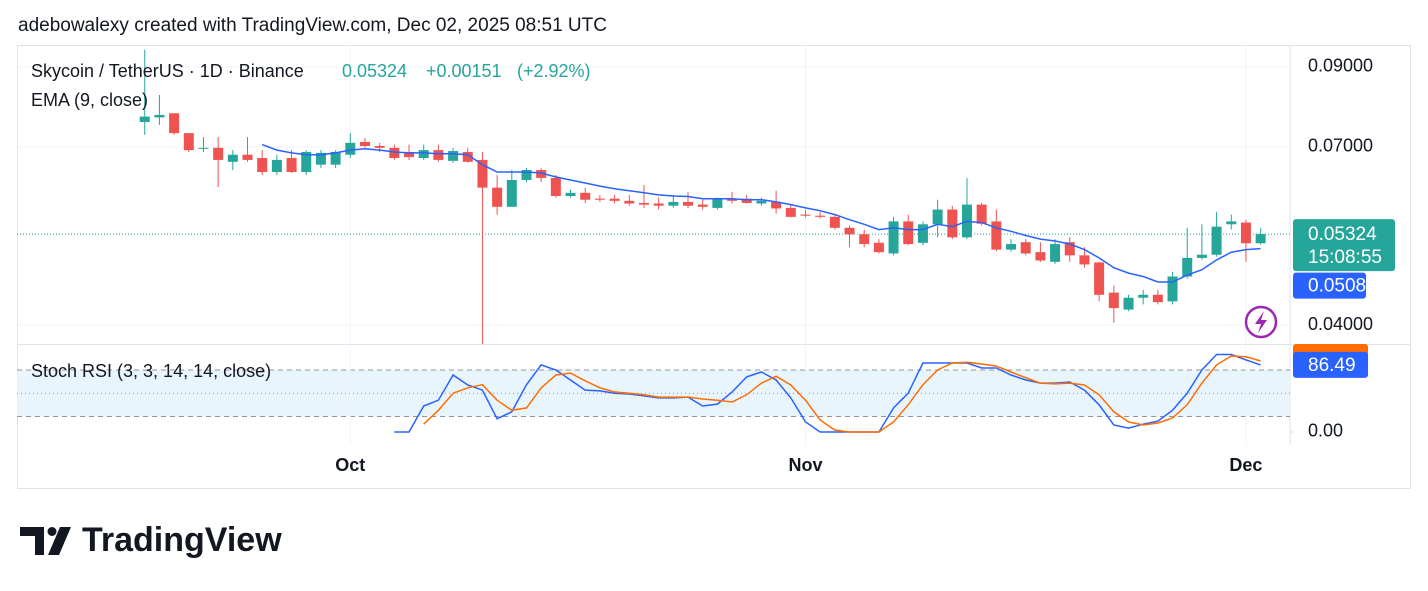 The height and width of the screenshot is (591, 1428). What do you see at coordinates (1342, 286) in the screenshot?
I see `ema-label: 0.05087` at bounding box center [1342, 286].